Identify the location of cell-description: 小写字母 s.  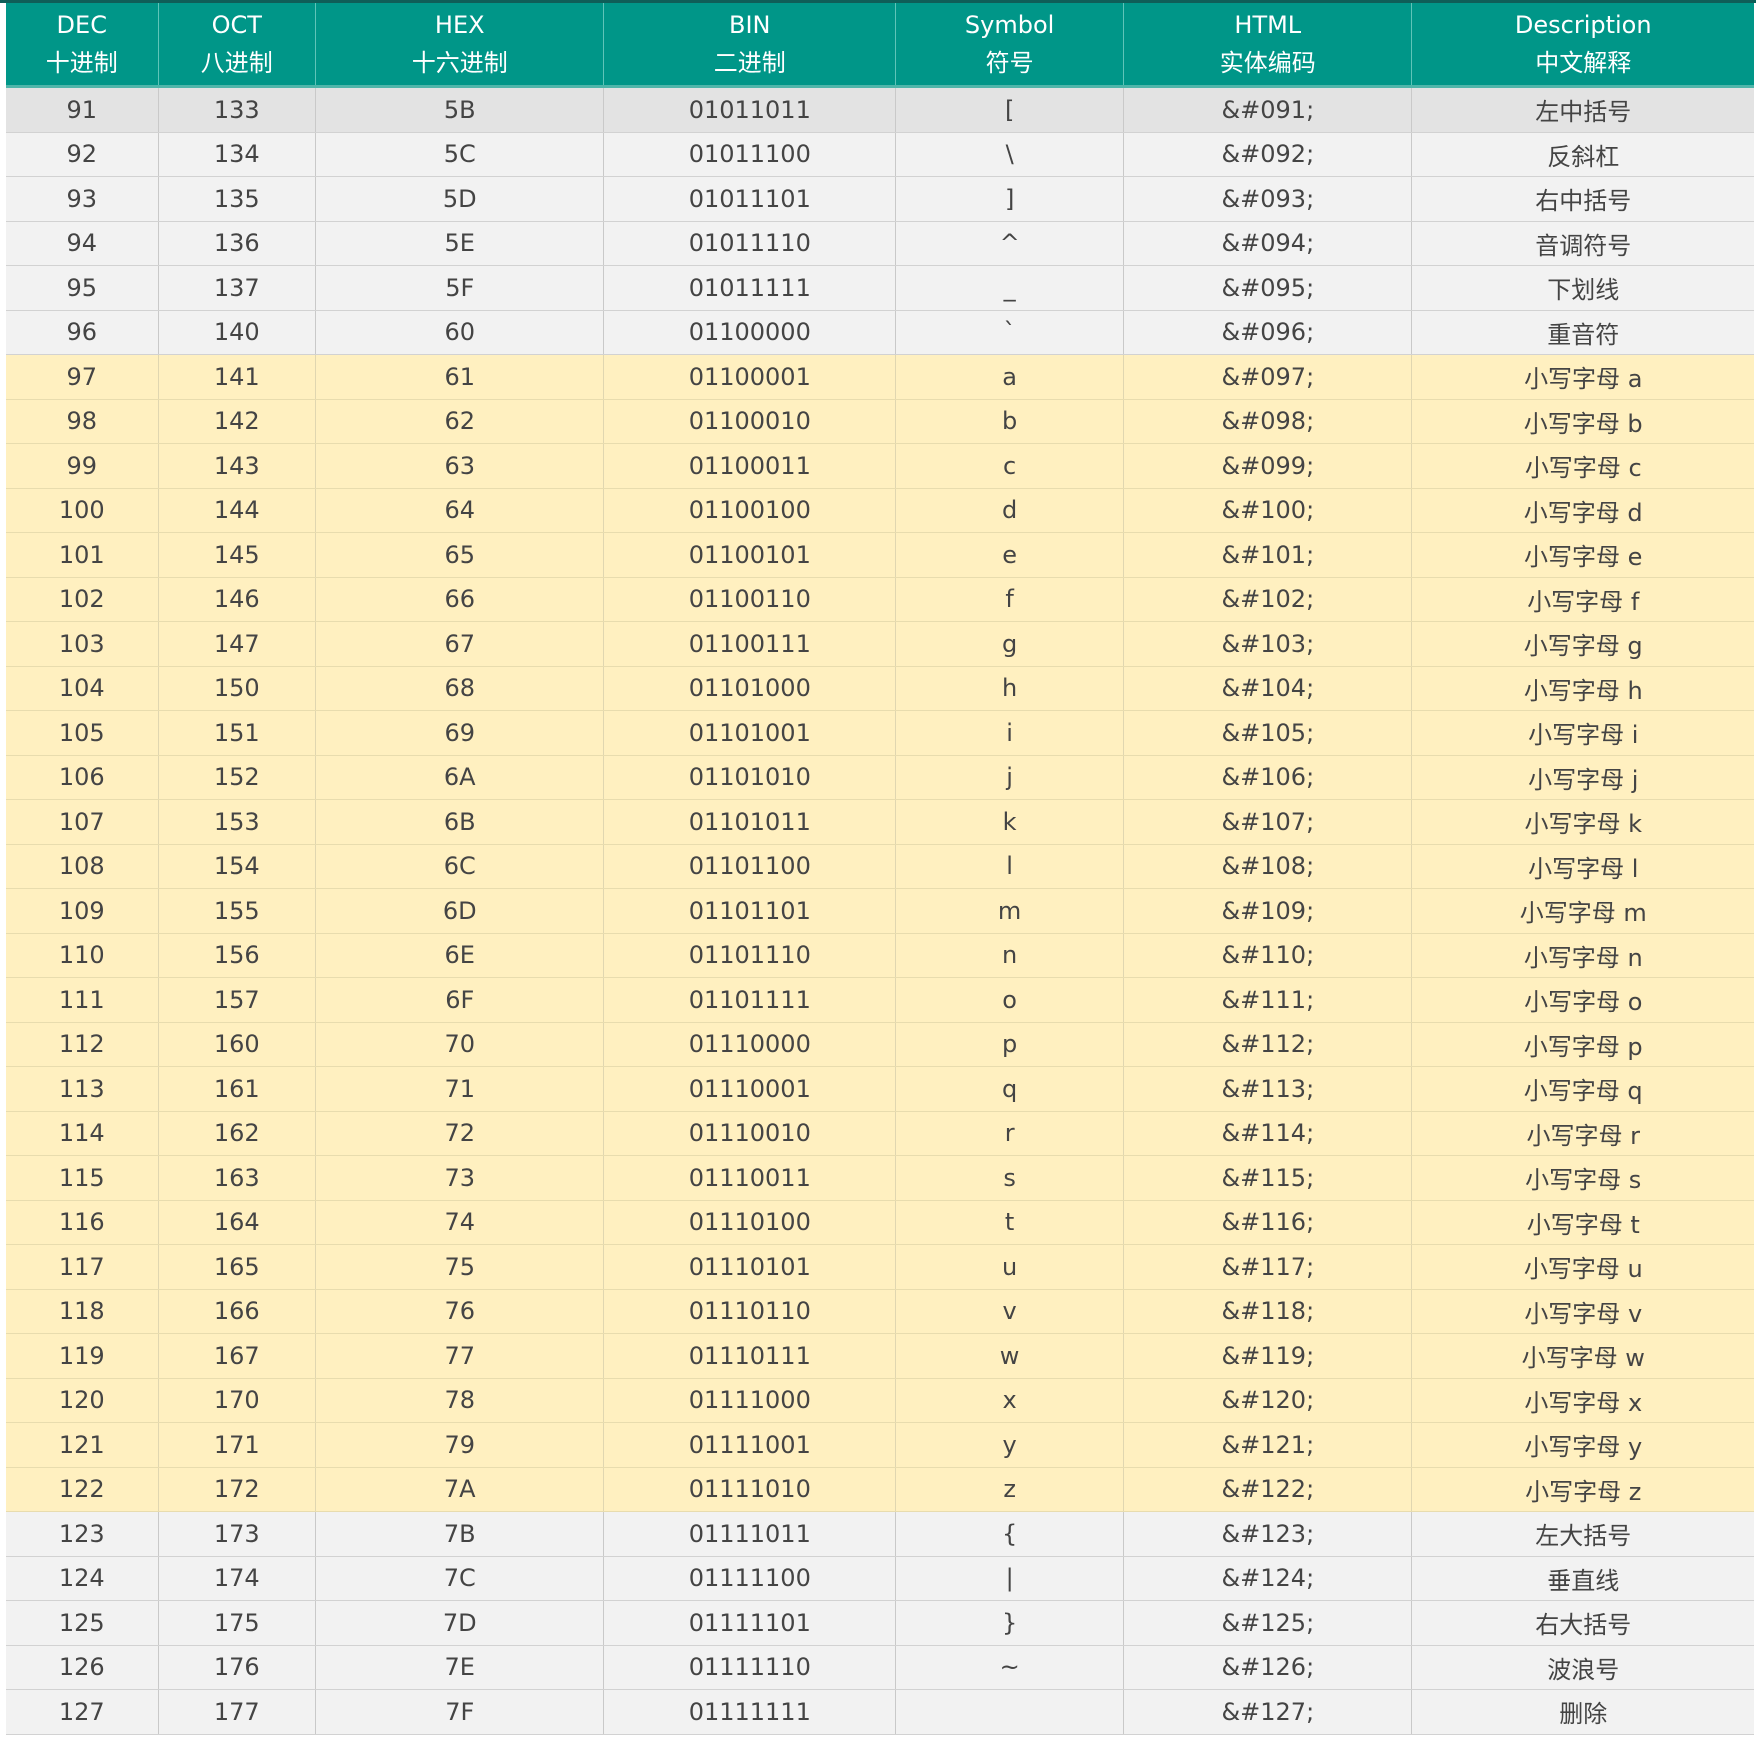
(1582, 1178).